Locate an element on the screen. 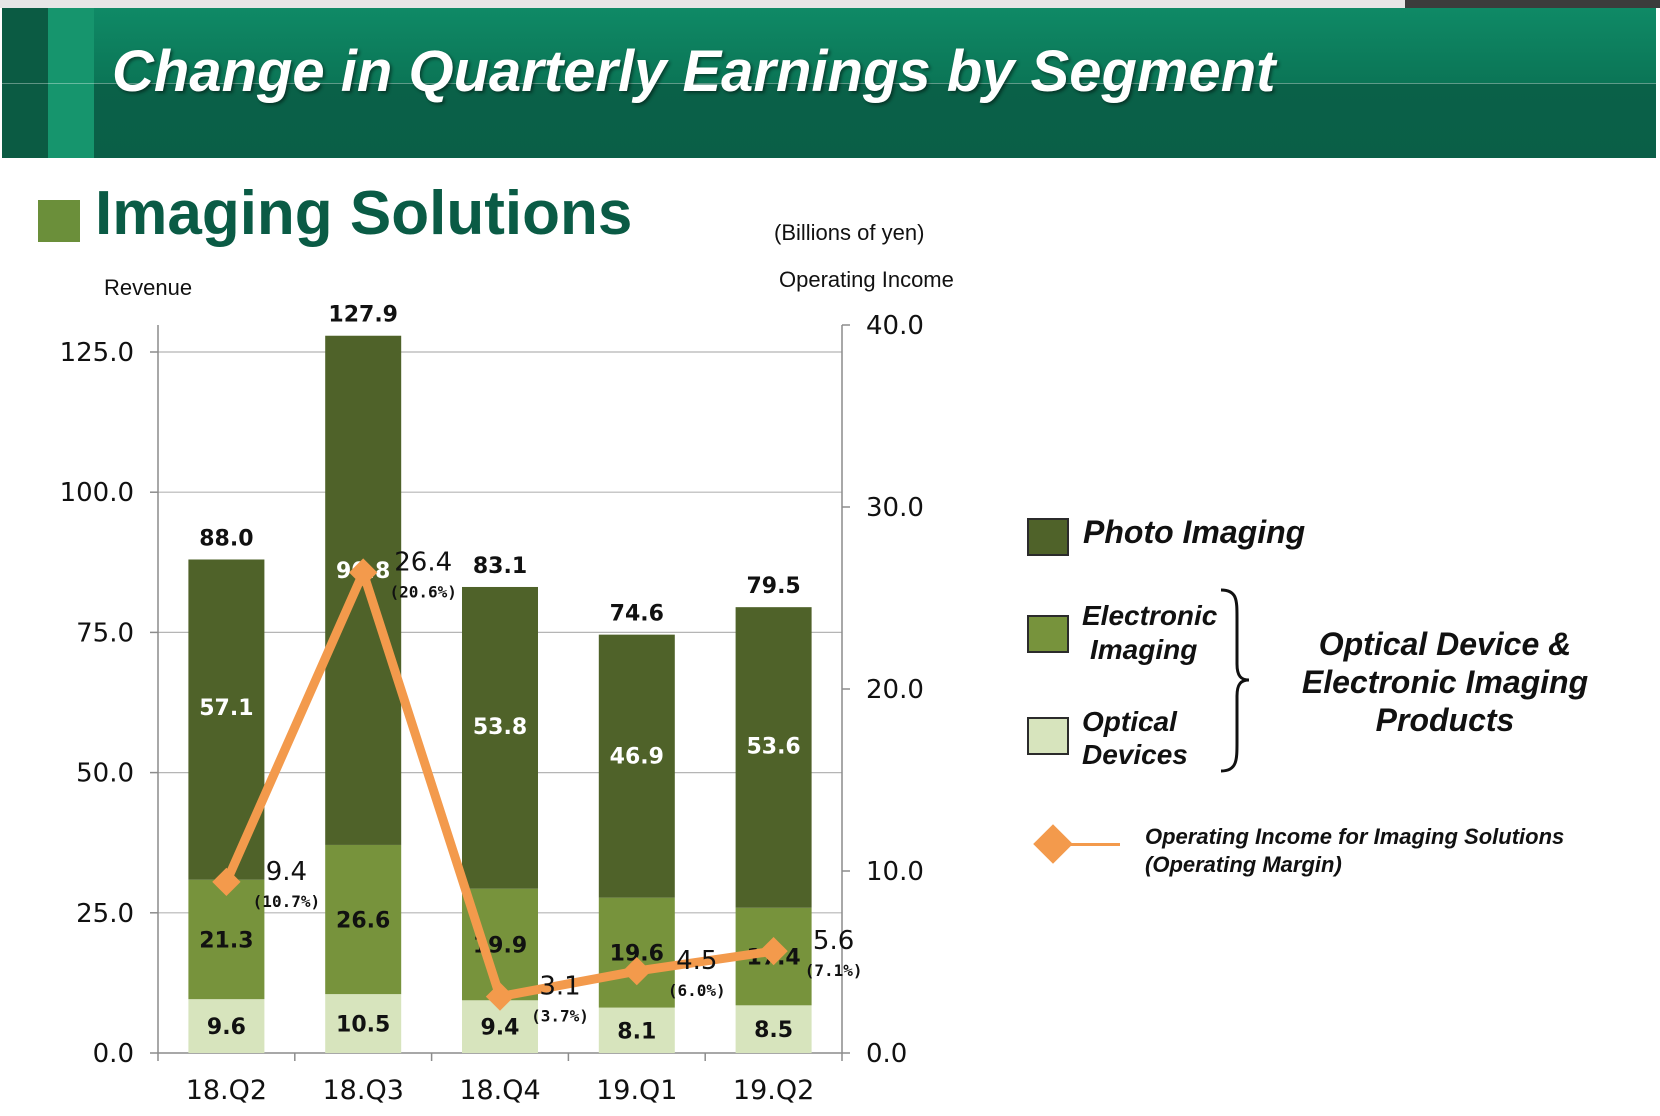 This screenshot has width=1660, height=1116. x-tick-label: 19.Q1 is located at coordinates (636, 1090).